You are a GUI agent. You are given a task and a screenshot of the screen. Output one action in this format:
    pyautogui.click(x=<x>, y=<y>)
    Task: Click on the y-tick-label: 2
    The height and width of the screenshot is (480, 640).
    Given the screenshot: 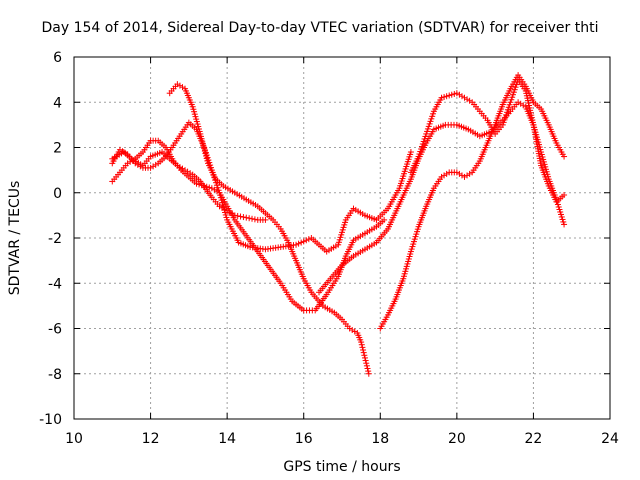 What is the action you would take?
    pyautogui.click(x=57, y=149)
    